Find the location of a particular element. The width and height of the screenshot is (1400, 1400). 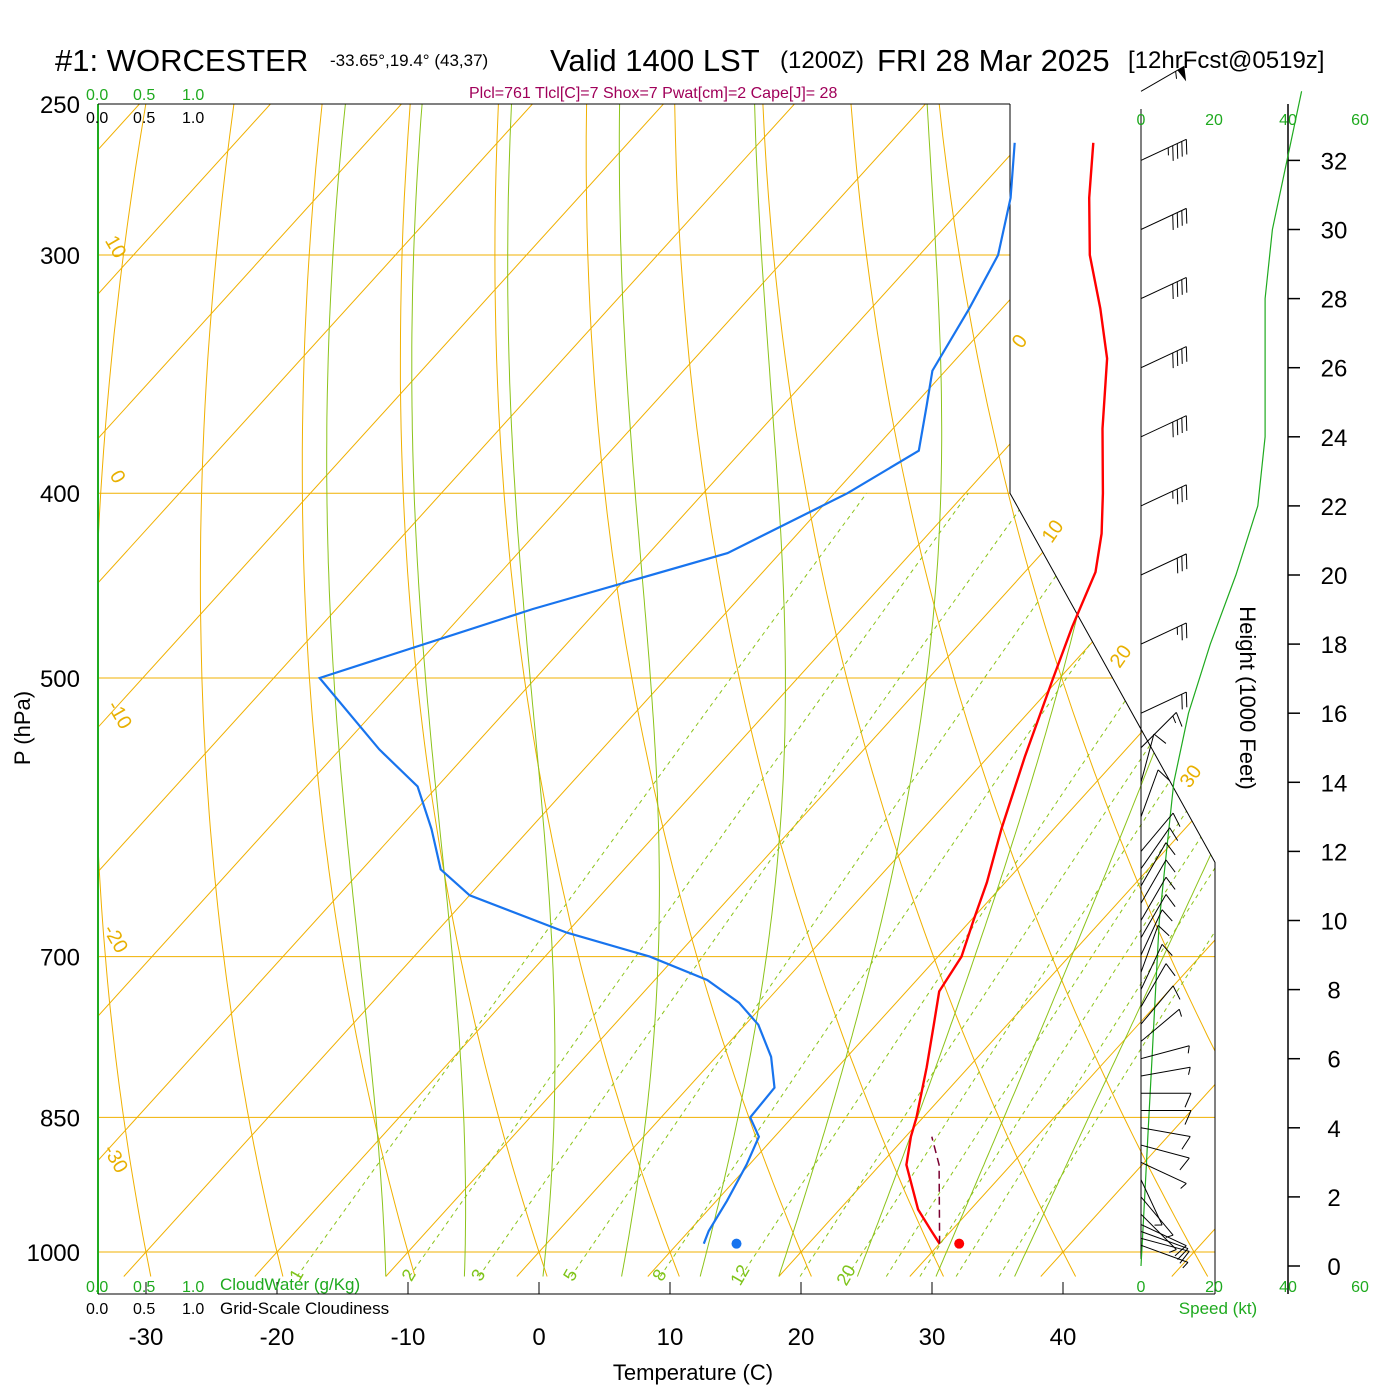

isotherm-label: 10 is located at coordinates (1053, 531).